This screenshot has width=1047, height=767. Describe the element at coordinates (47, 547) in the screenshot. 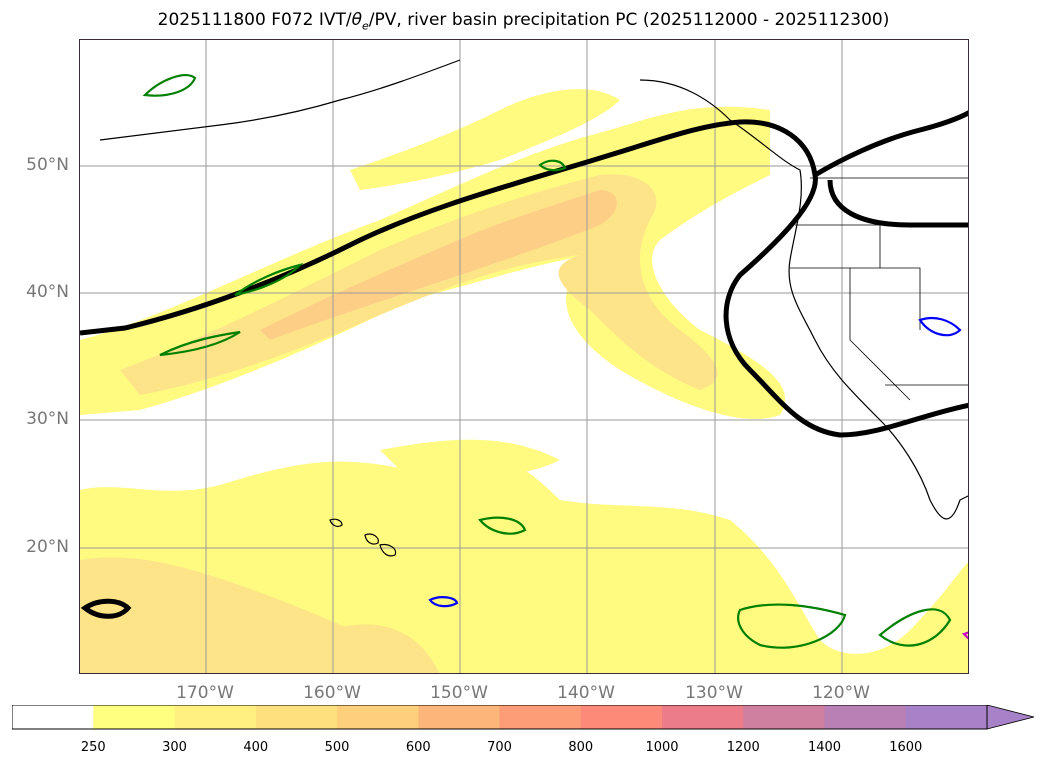

I see `lat-label-20n: 20°N` at that location.